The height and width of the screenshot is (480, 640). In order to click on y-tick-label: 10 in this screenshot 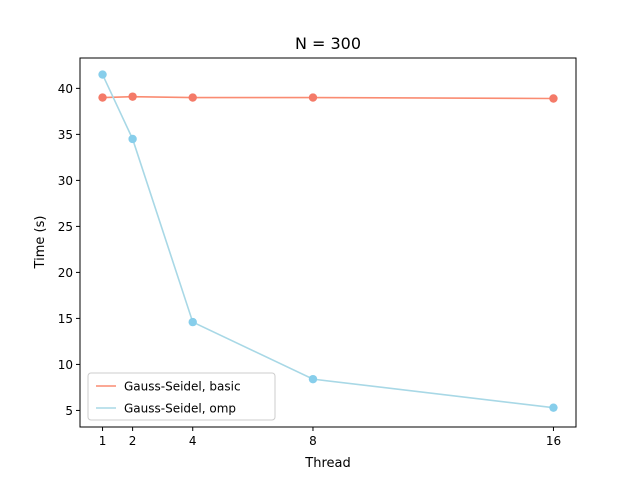, I will do `click(65, 365)`.